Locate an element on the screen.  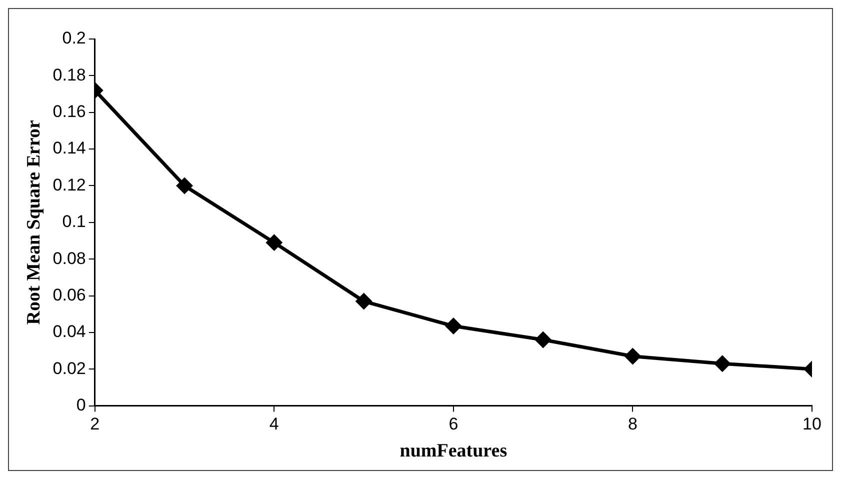
y-tick-label: 0.04 is located at coordinates (69, 332).